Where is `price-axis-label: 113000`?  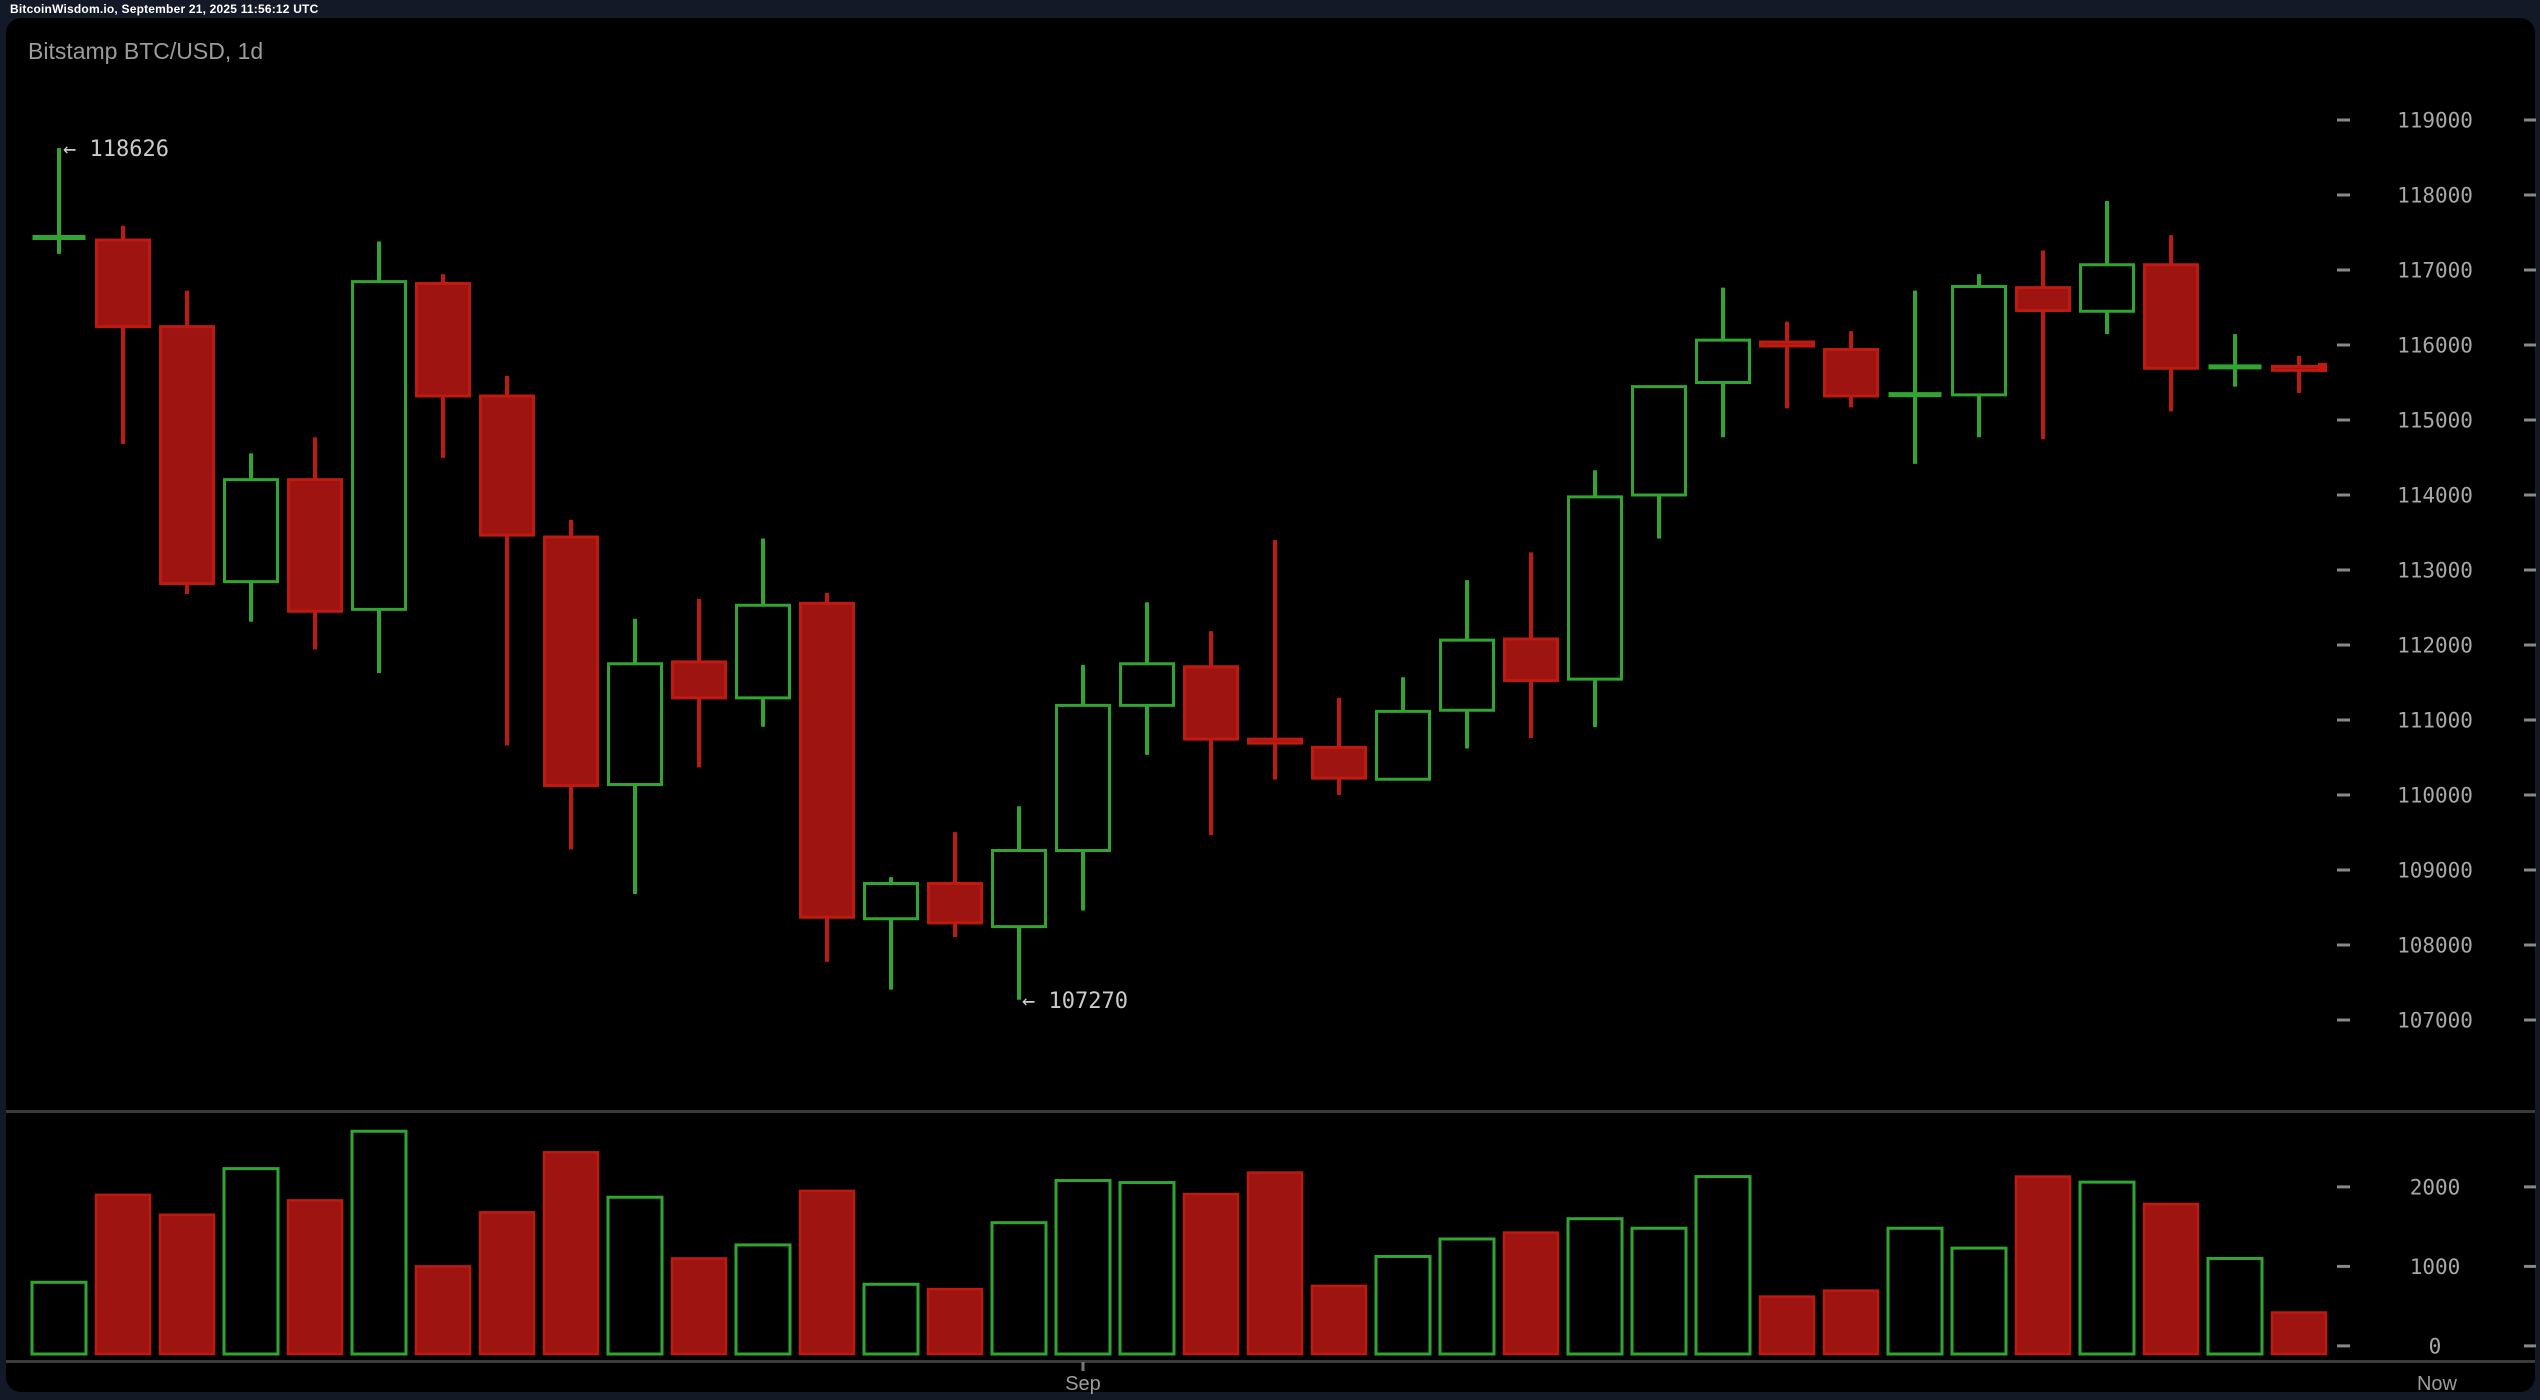 price-axis-label: 113000 is located at coordinates (2435, 571).